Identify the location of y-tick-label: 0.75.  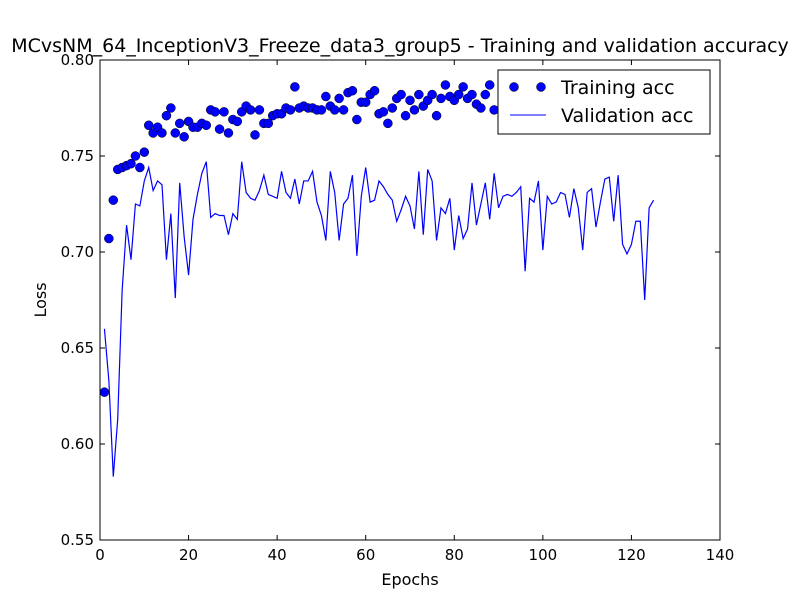
(77, 156).